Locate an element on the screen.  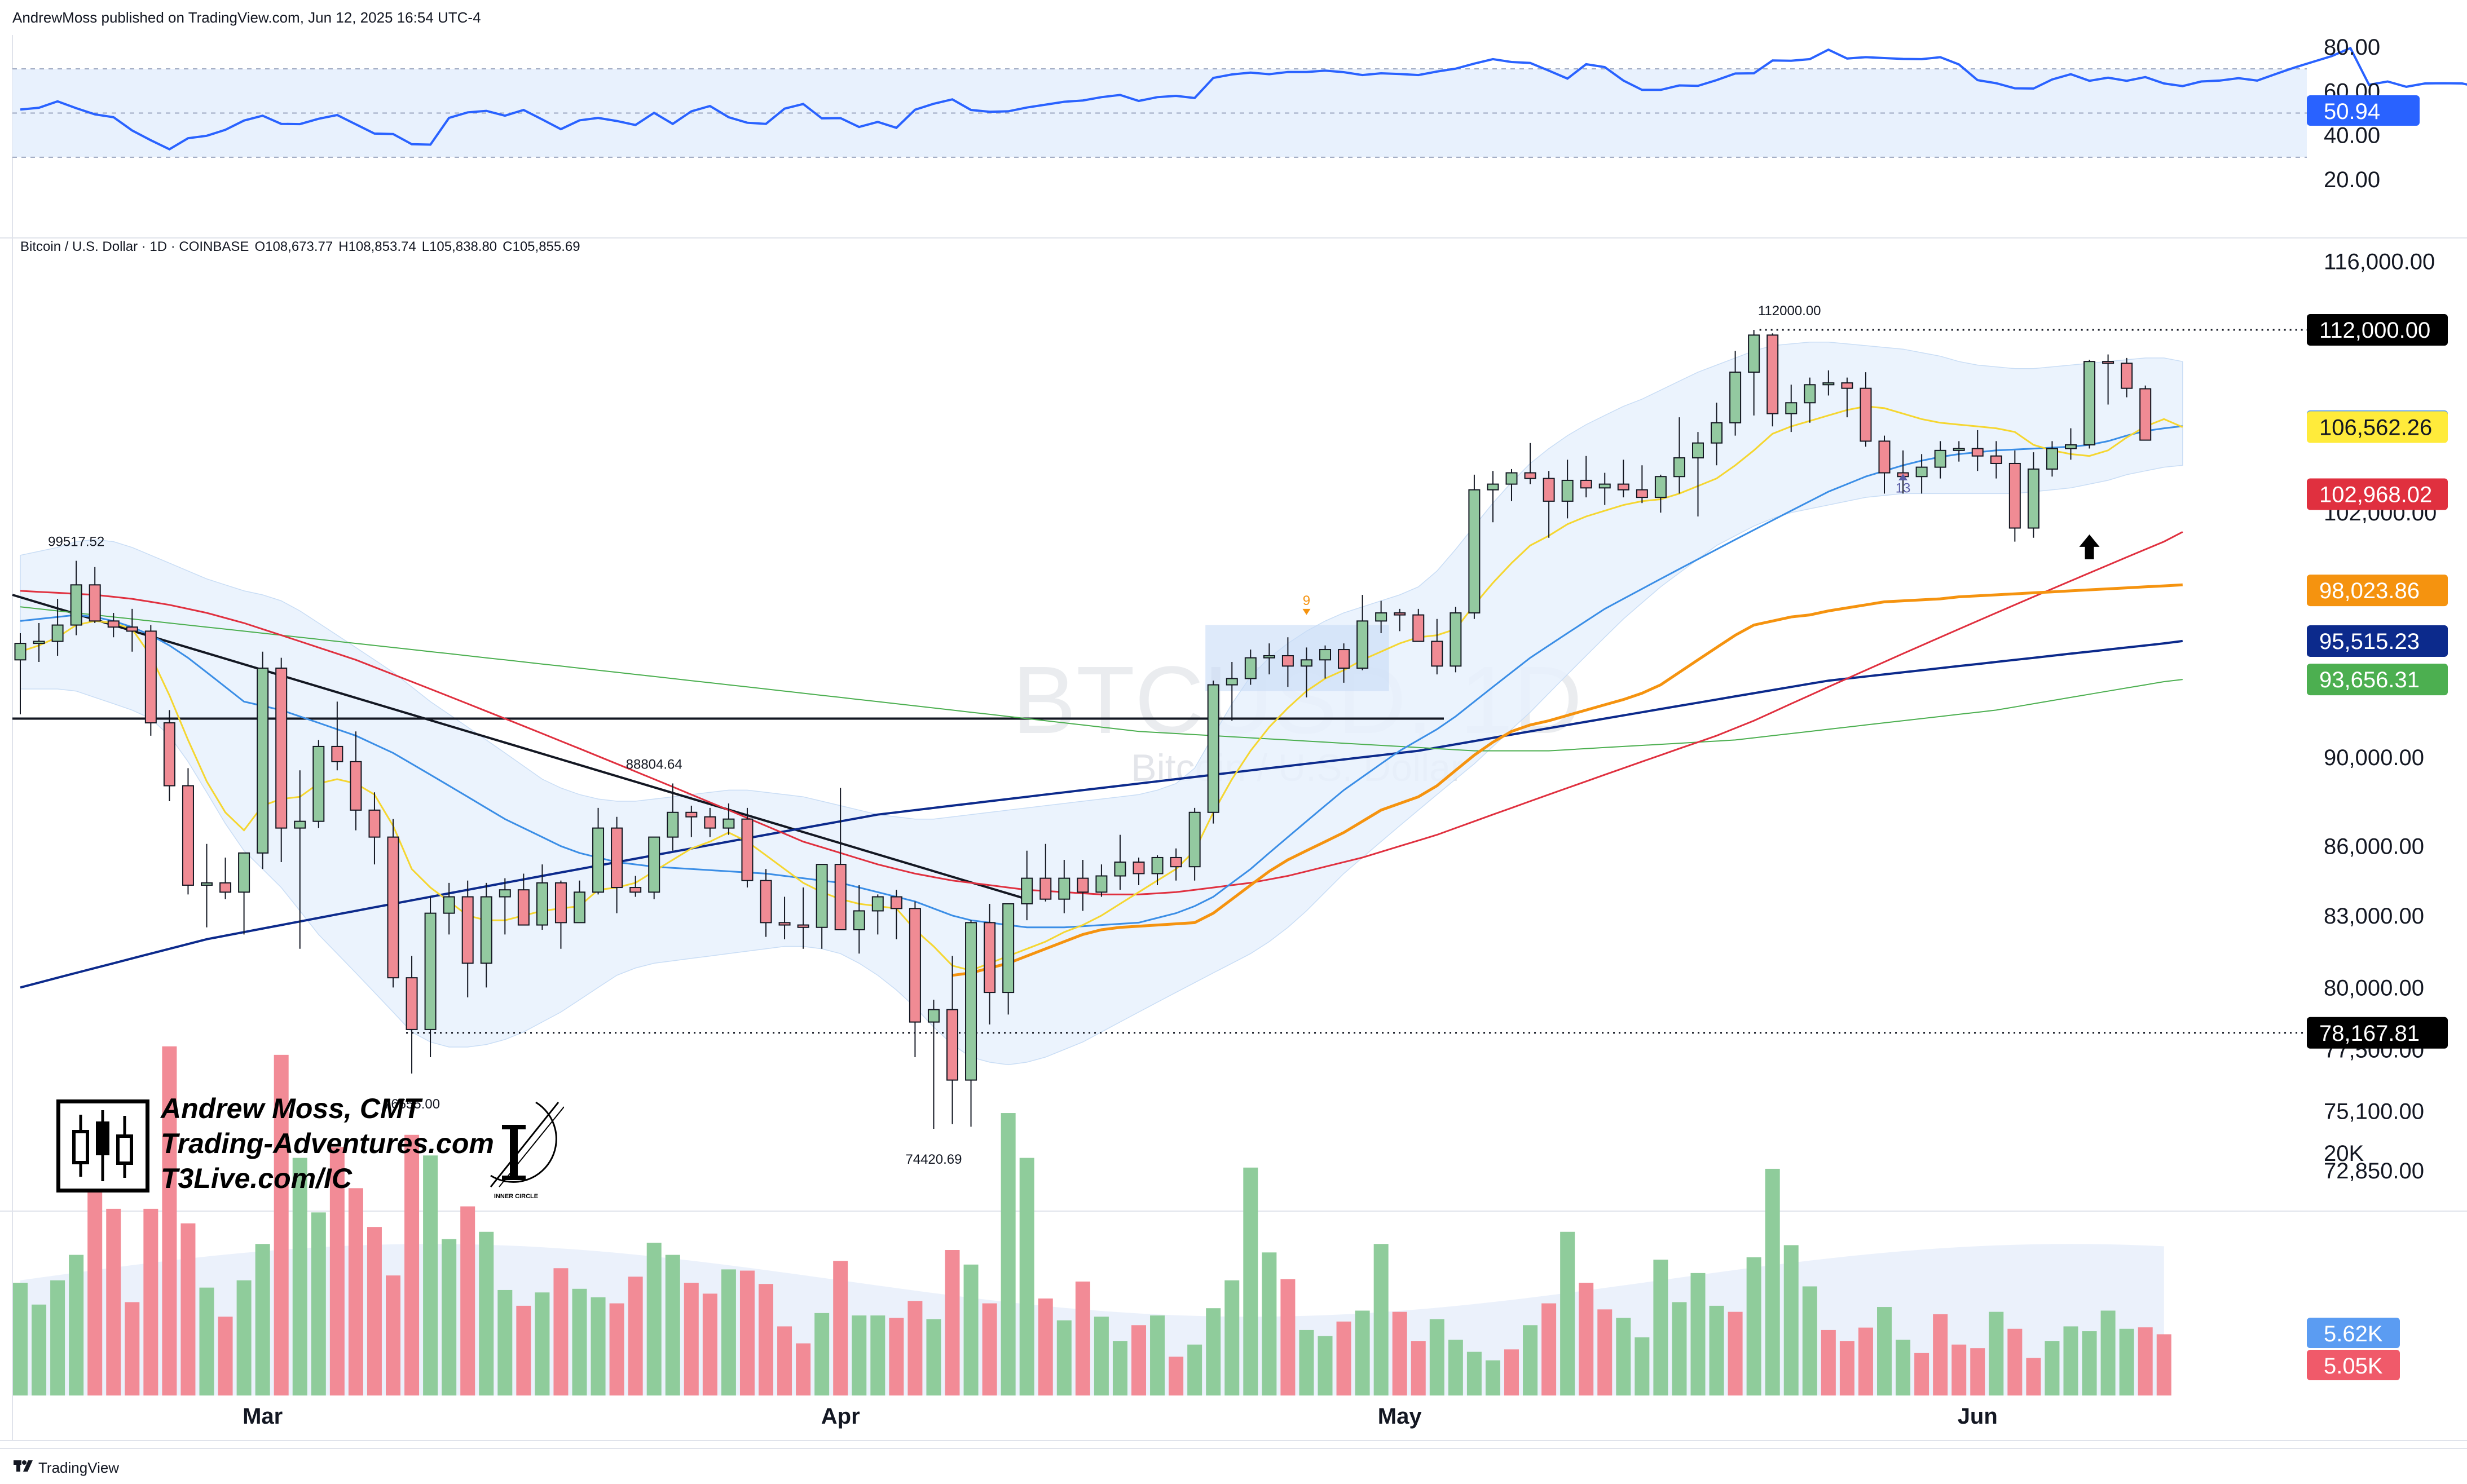
price-tag-label: 95,515.23 is located at coordinates (2369, 641).